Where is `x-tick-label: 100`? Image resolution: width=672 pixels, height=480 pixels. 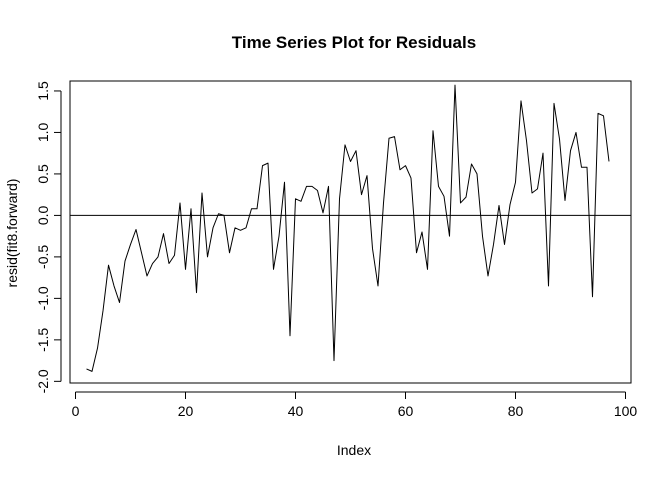 x-tick-label: 100 is located at coordinates (626, 411).